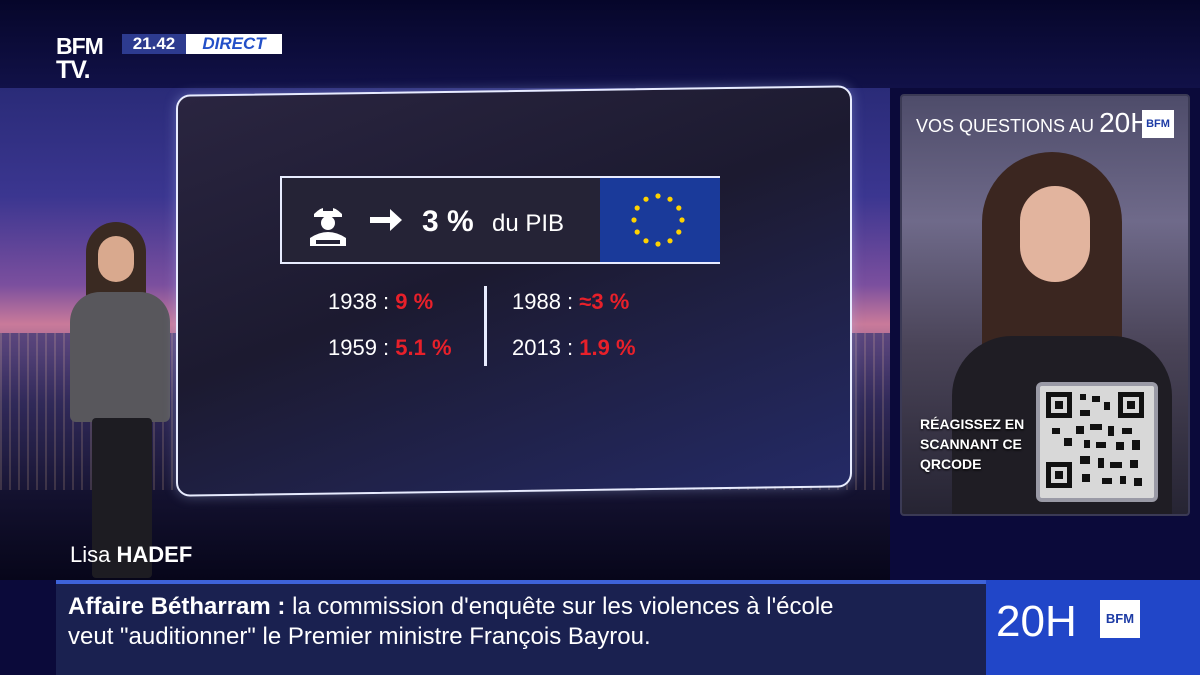 This screenshot has height=675, width=1200. I want to click on qr-code-pattern, so click(1095, 440).